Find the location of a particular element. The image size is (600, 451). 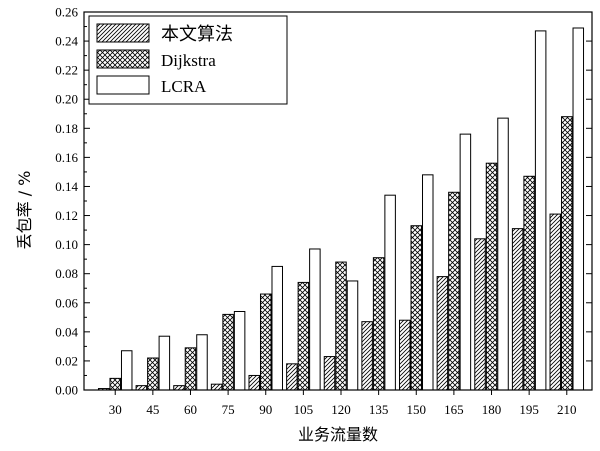

x-tick-label: 105 is located at coordinates (304, 409).